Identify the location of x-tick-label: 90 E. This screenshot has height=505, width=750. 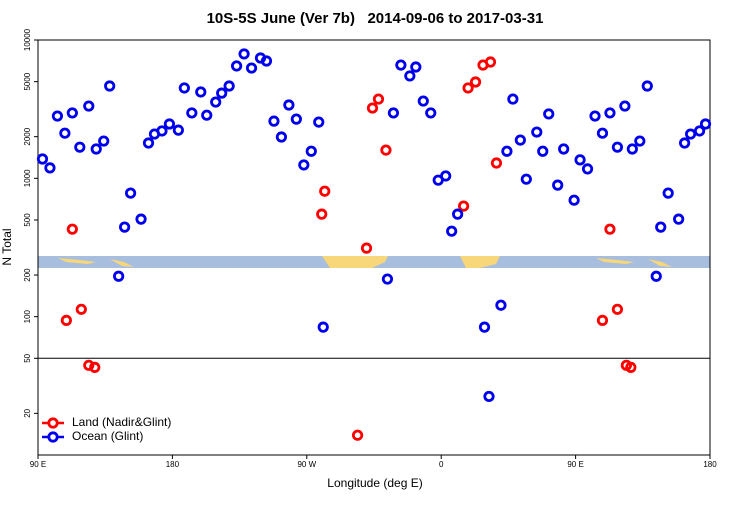
(38, 464).